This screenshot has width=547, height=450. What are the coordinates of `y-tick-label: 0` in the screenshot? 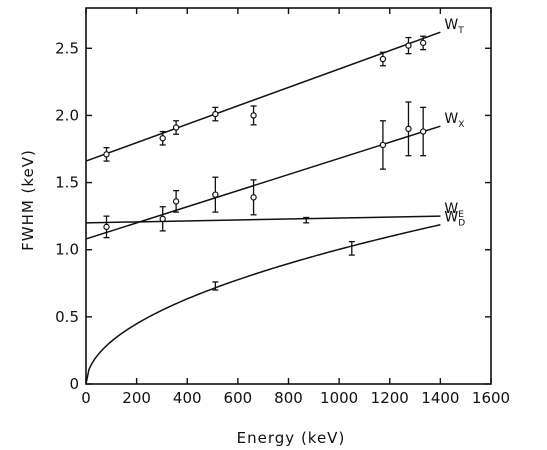 It's located at (74, 384).